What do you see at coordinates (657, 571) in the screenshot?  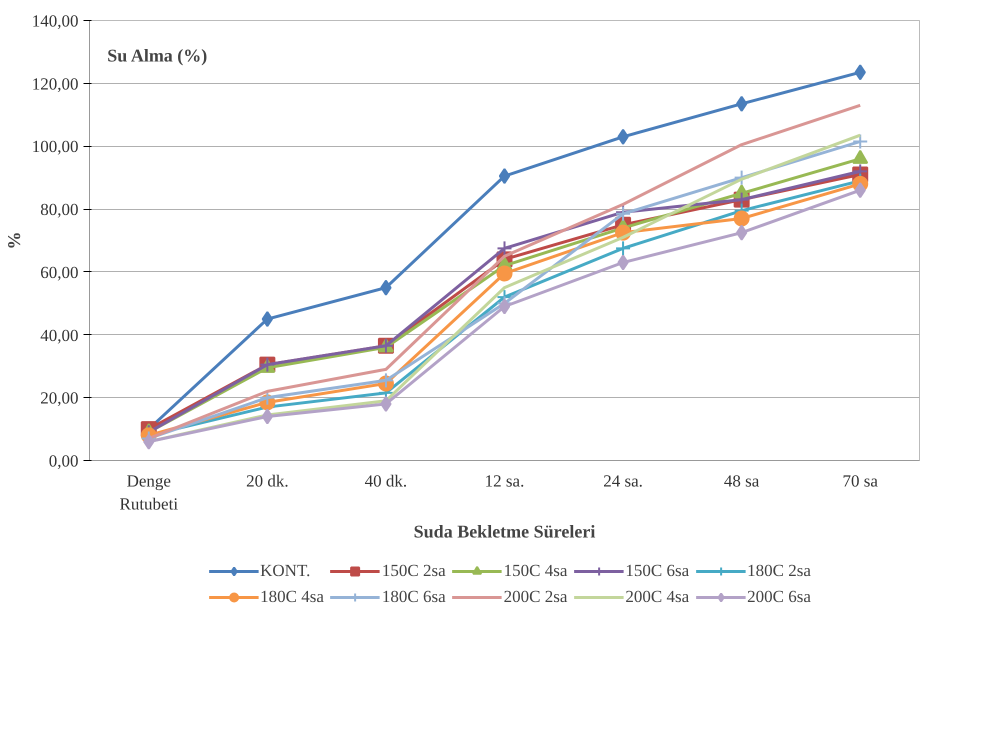 I see `legend-label: 150C 6sa` at bounding box center [657, 571].